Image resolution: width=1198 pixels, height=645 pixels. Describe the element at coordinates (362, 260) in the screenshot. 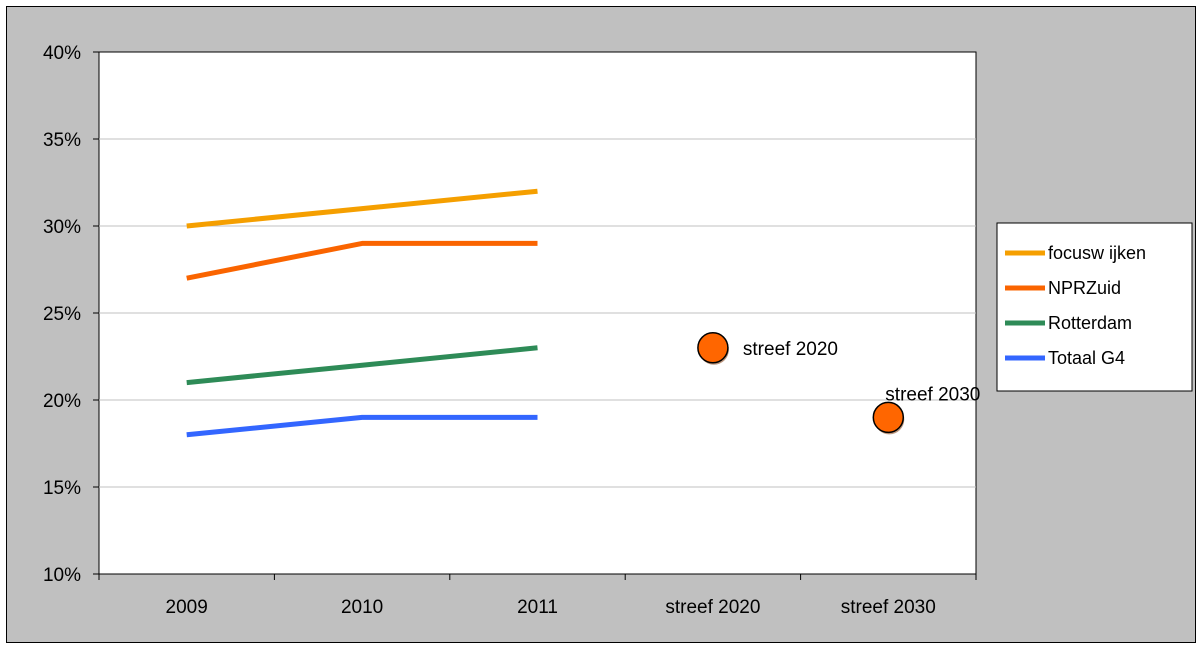

I see `series-line-nprzuid` at that location.